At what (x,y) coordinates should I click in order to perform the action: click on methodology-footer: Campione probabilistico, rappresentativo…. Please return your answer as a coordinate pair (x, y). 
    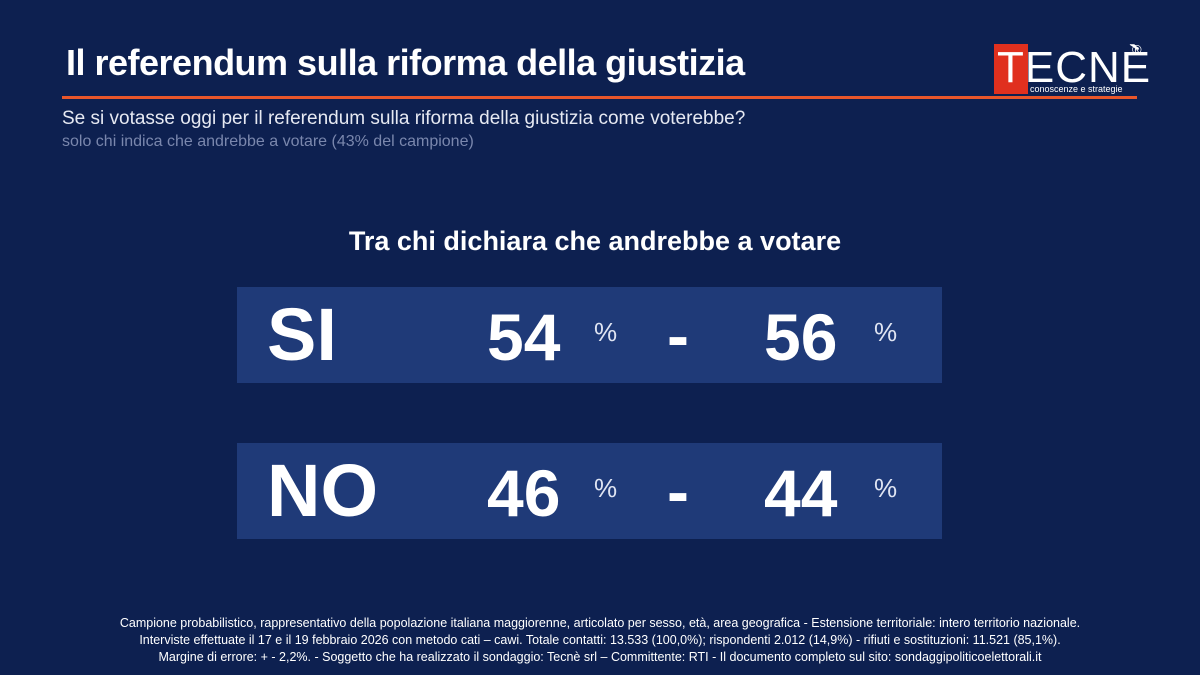
    Looking at the image, I should click on (600, 640).